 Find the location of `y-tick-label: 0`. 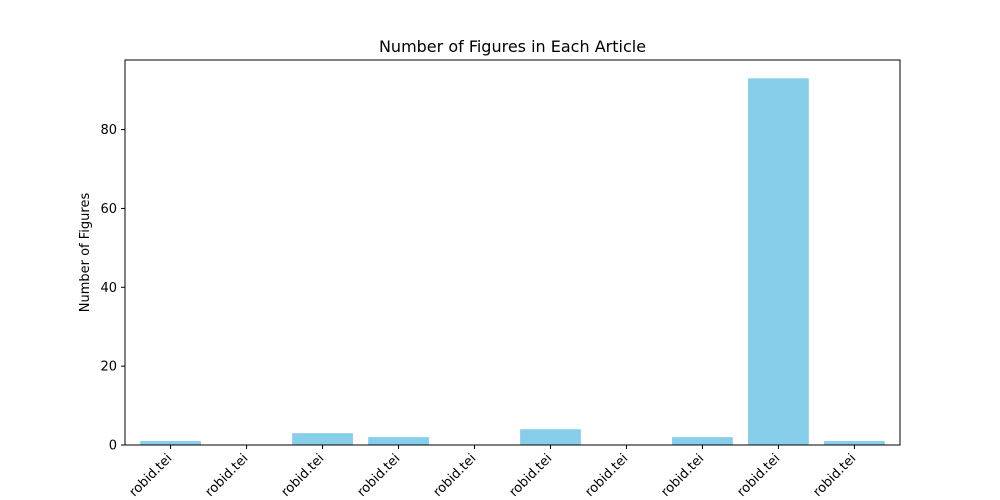

y-tick-label: 0 is located at coordinates (113, 446).